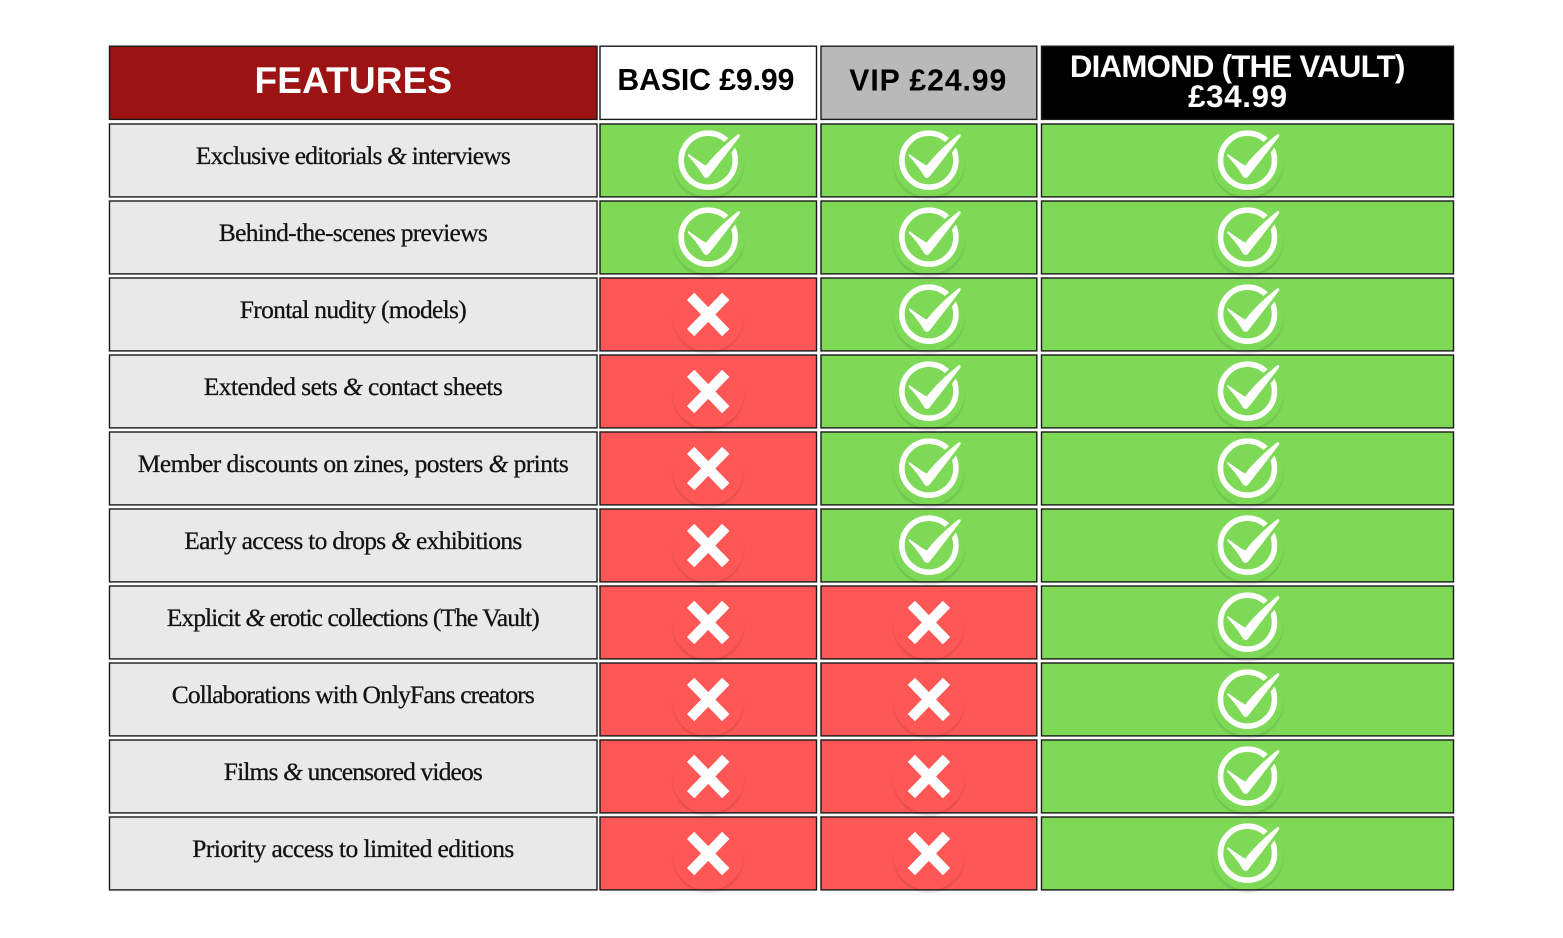  What do you see at coordinates (353, 848) in the screenshot?
I see `svg-text:Priority access to limited edi: Priority access to limited editions` at bounding box center [353, 848].